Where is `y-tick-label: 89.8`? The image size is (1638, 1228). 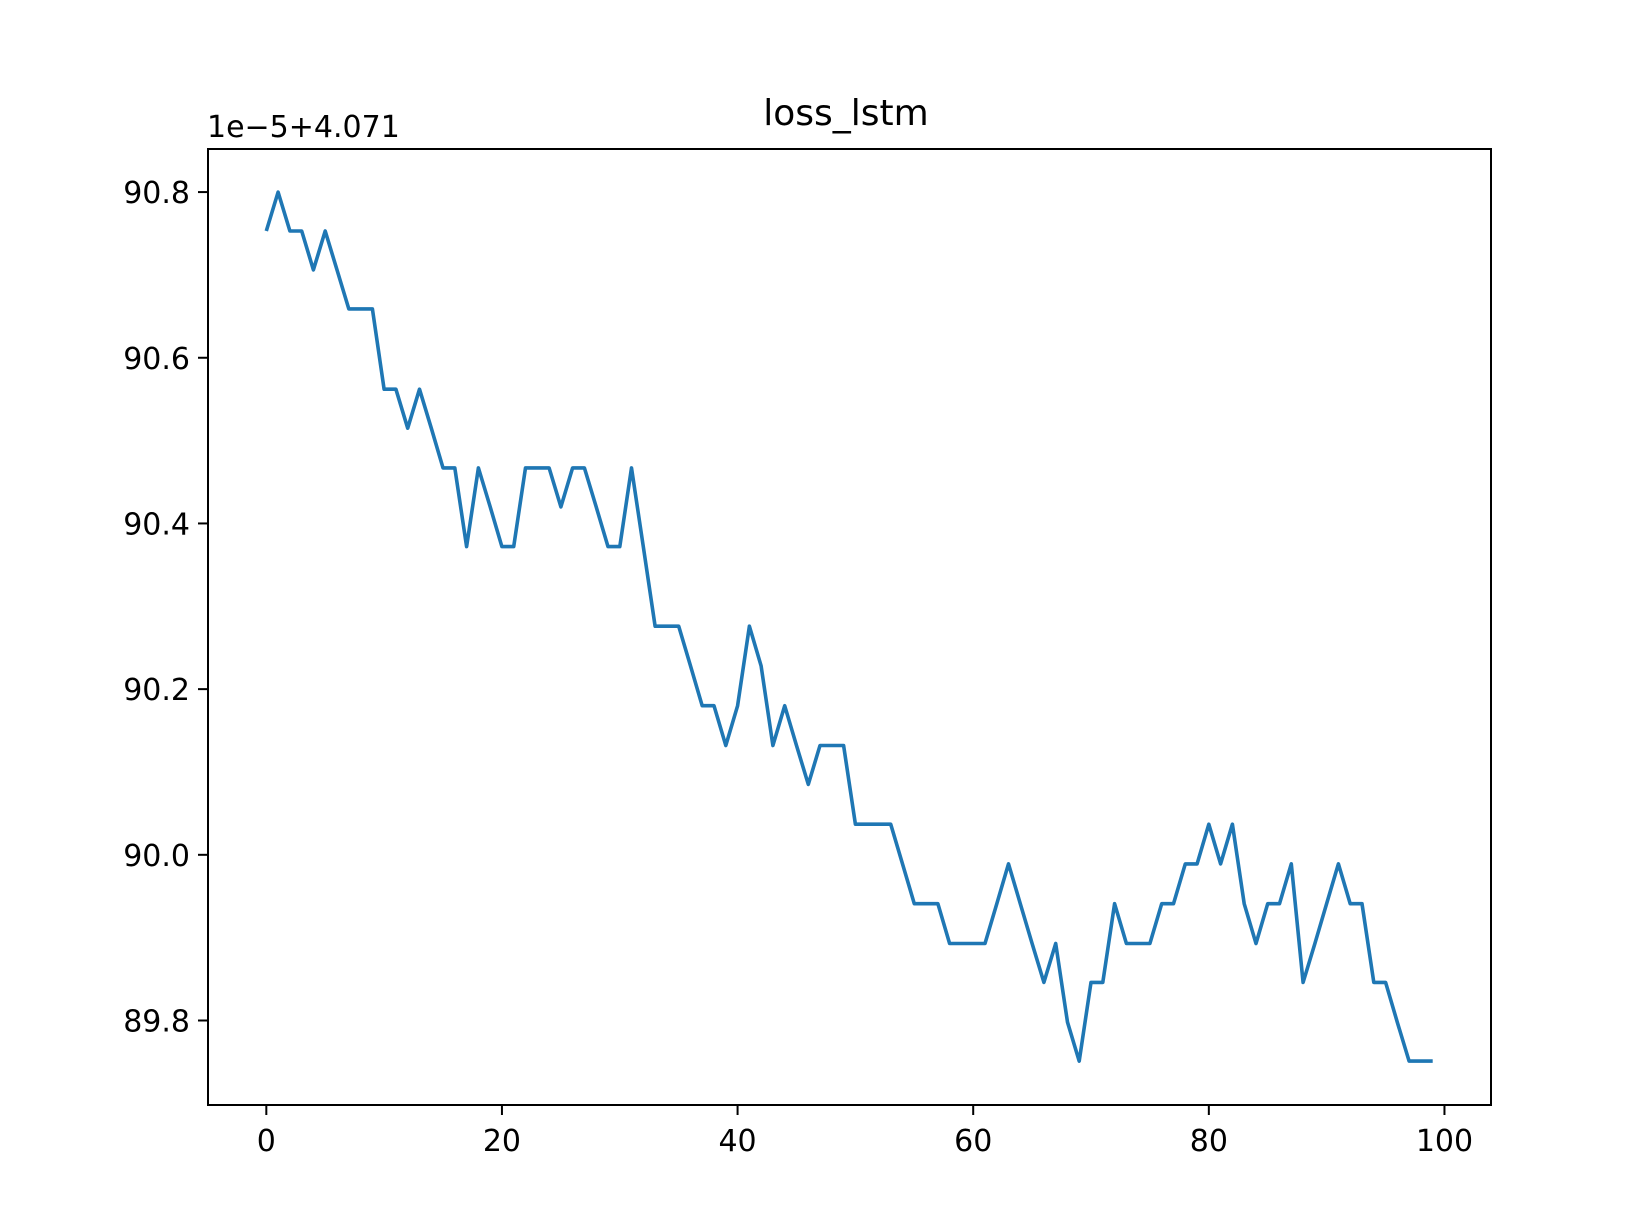
y-tick-label: 89.8 is located at coordinates (156, 1022).